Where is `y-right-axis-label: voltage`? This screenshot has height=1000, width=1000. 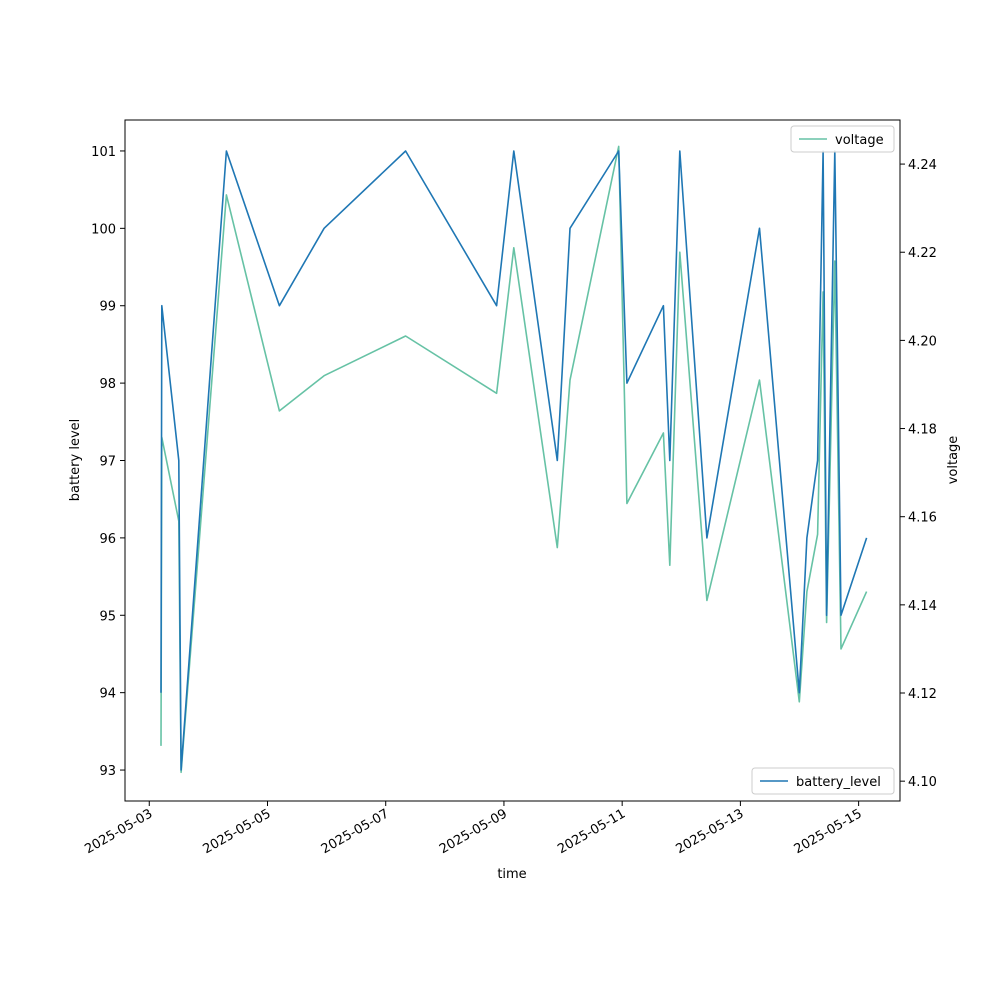
y-right-axis-label: voltage is located at coordinates (953, 460).